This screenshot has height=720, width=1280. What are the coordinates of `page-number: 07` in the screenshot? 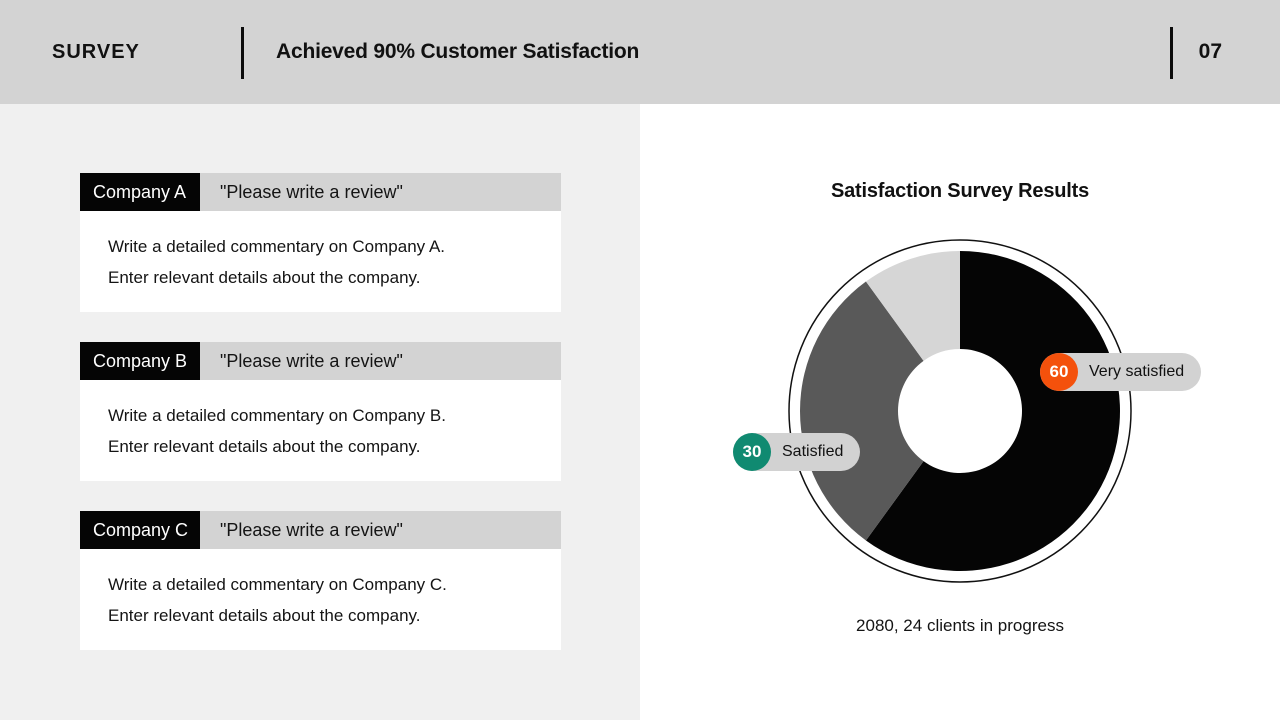 It's located at (1210, 51).